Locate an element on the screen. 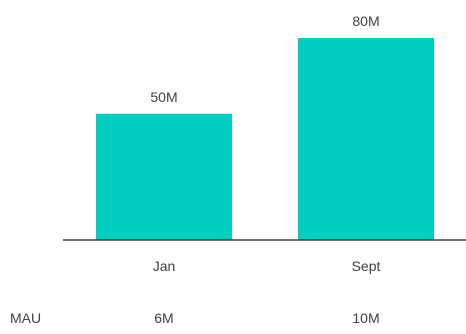  footer-row-value-jan: 6M is located at coordinates (163, 318).